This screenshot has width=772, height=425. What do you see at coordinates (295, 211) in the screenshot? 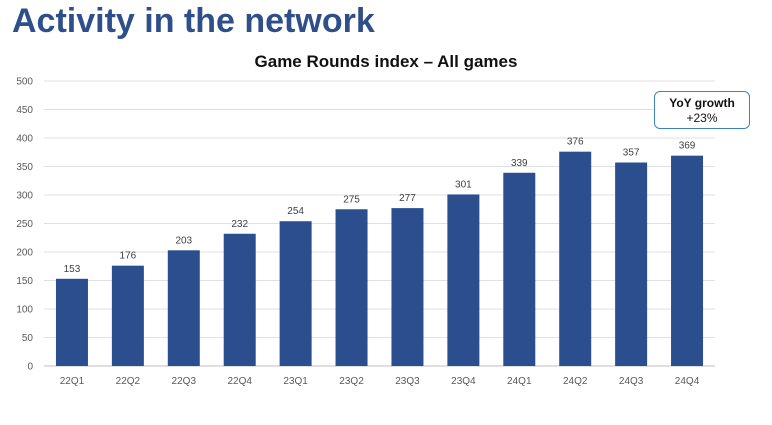
I see `data-label: 254` at bounding box center [295, 211].